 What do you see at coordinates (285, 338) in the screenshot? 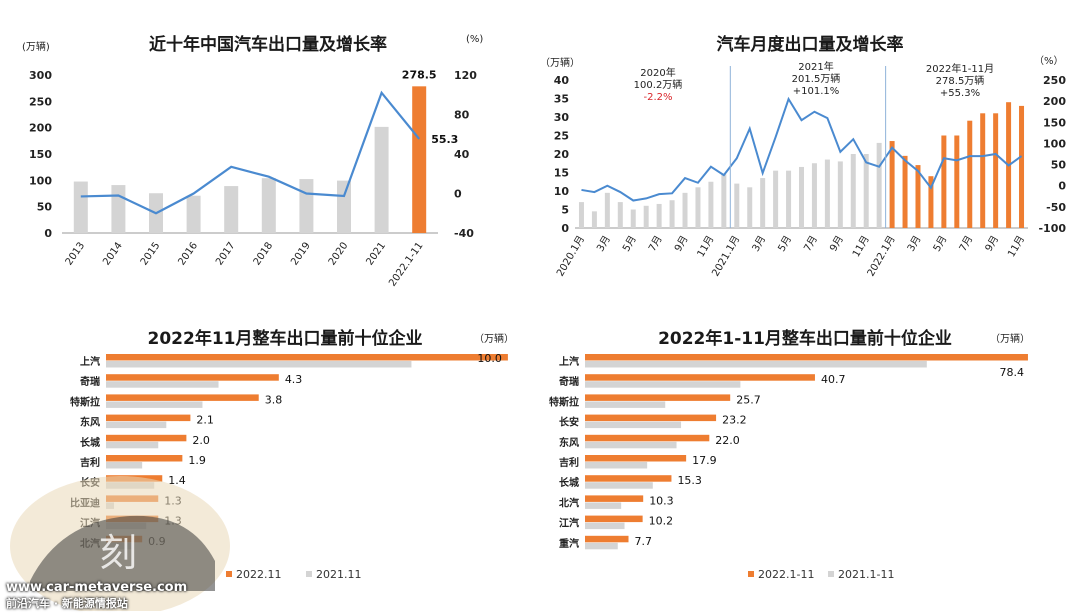
I see `chart-title: 2022年11月整车出口量前十位企业` at bounding box center [285, 338].